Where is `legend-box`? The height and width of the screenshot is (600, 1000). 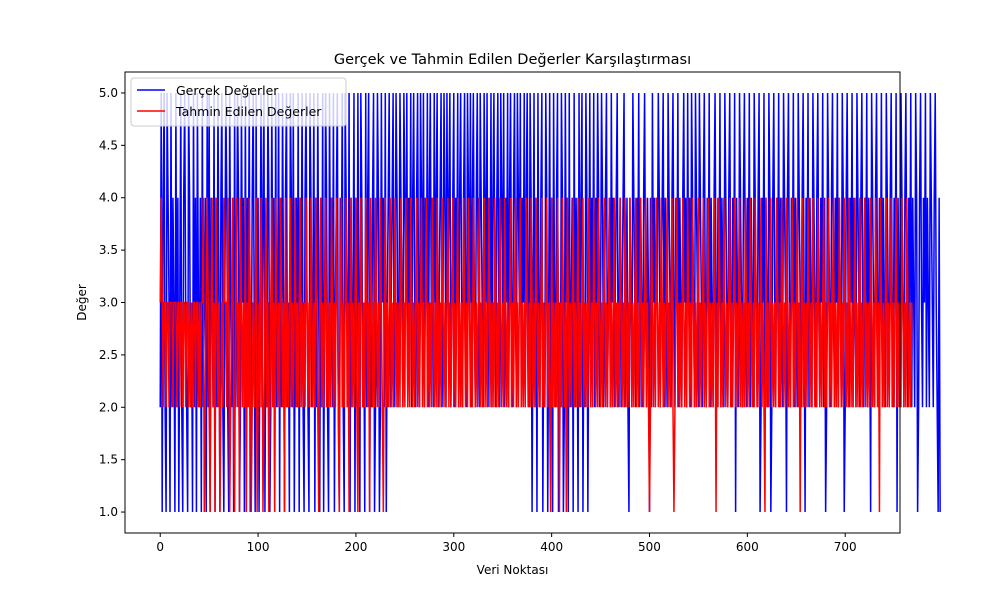 legend-box is located at coordinates (238, 102).